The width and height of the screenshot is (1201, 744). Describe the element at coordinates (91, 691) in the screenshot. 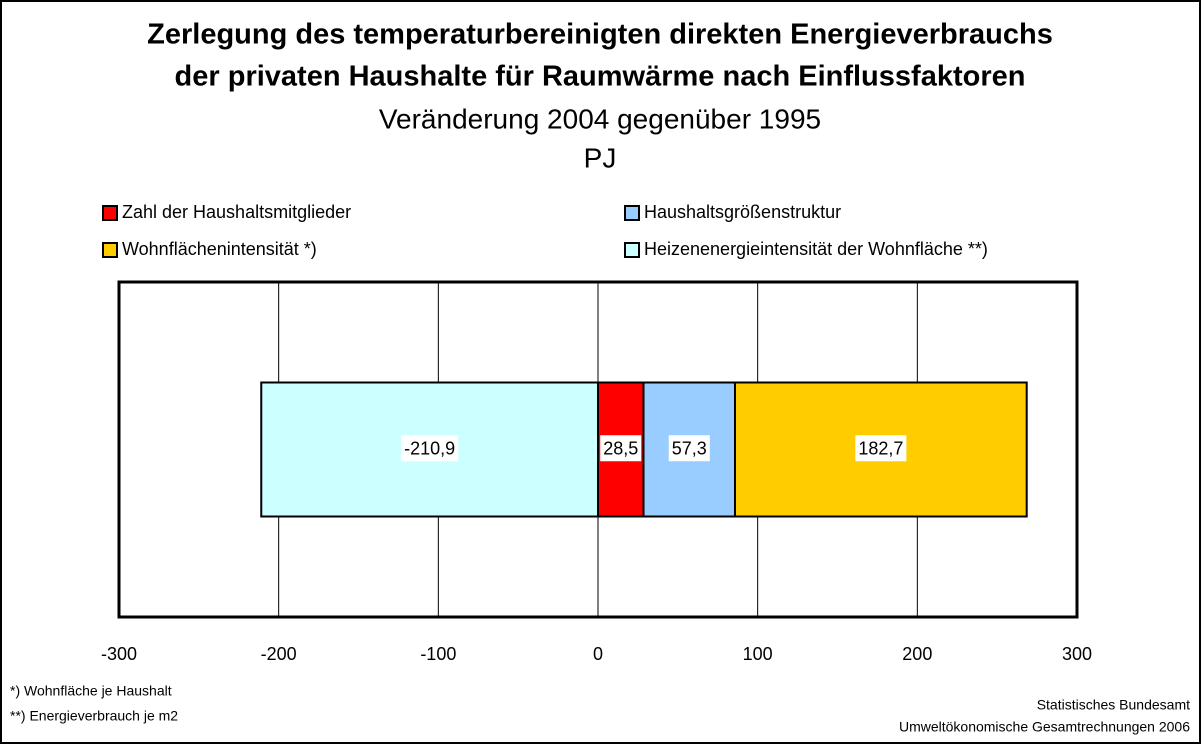

I see `footnote: *) Wohnfläche je Haushalt` at that location.